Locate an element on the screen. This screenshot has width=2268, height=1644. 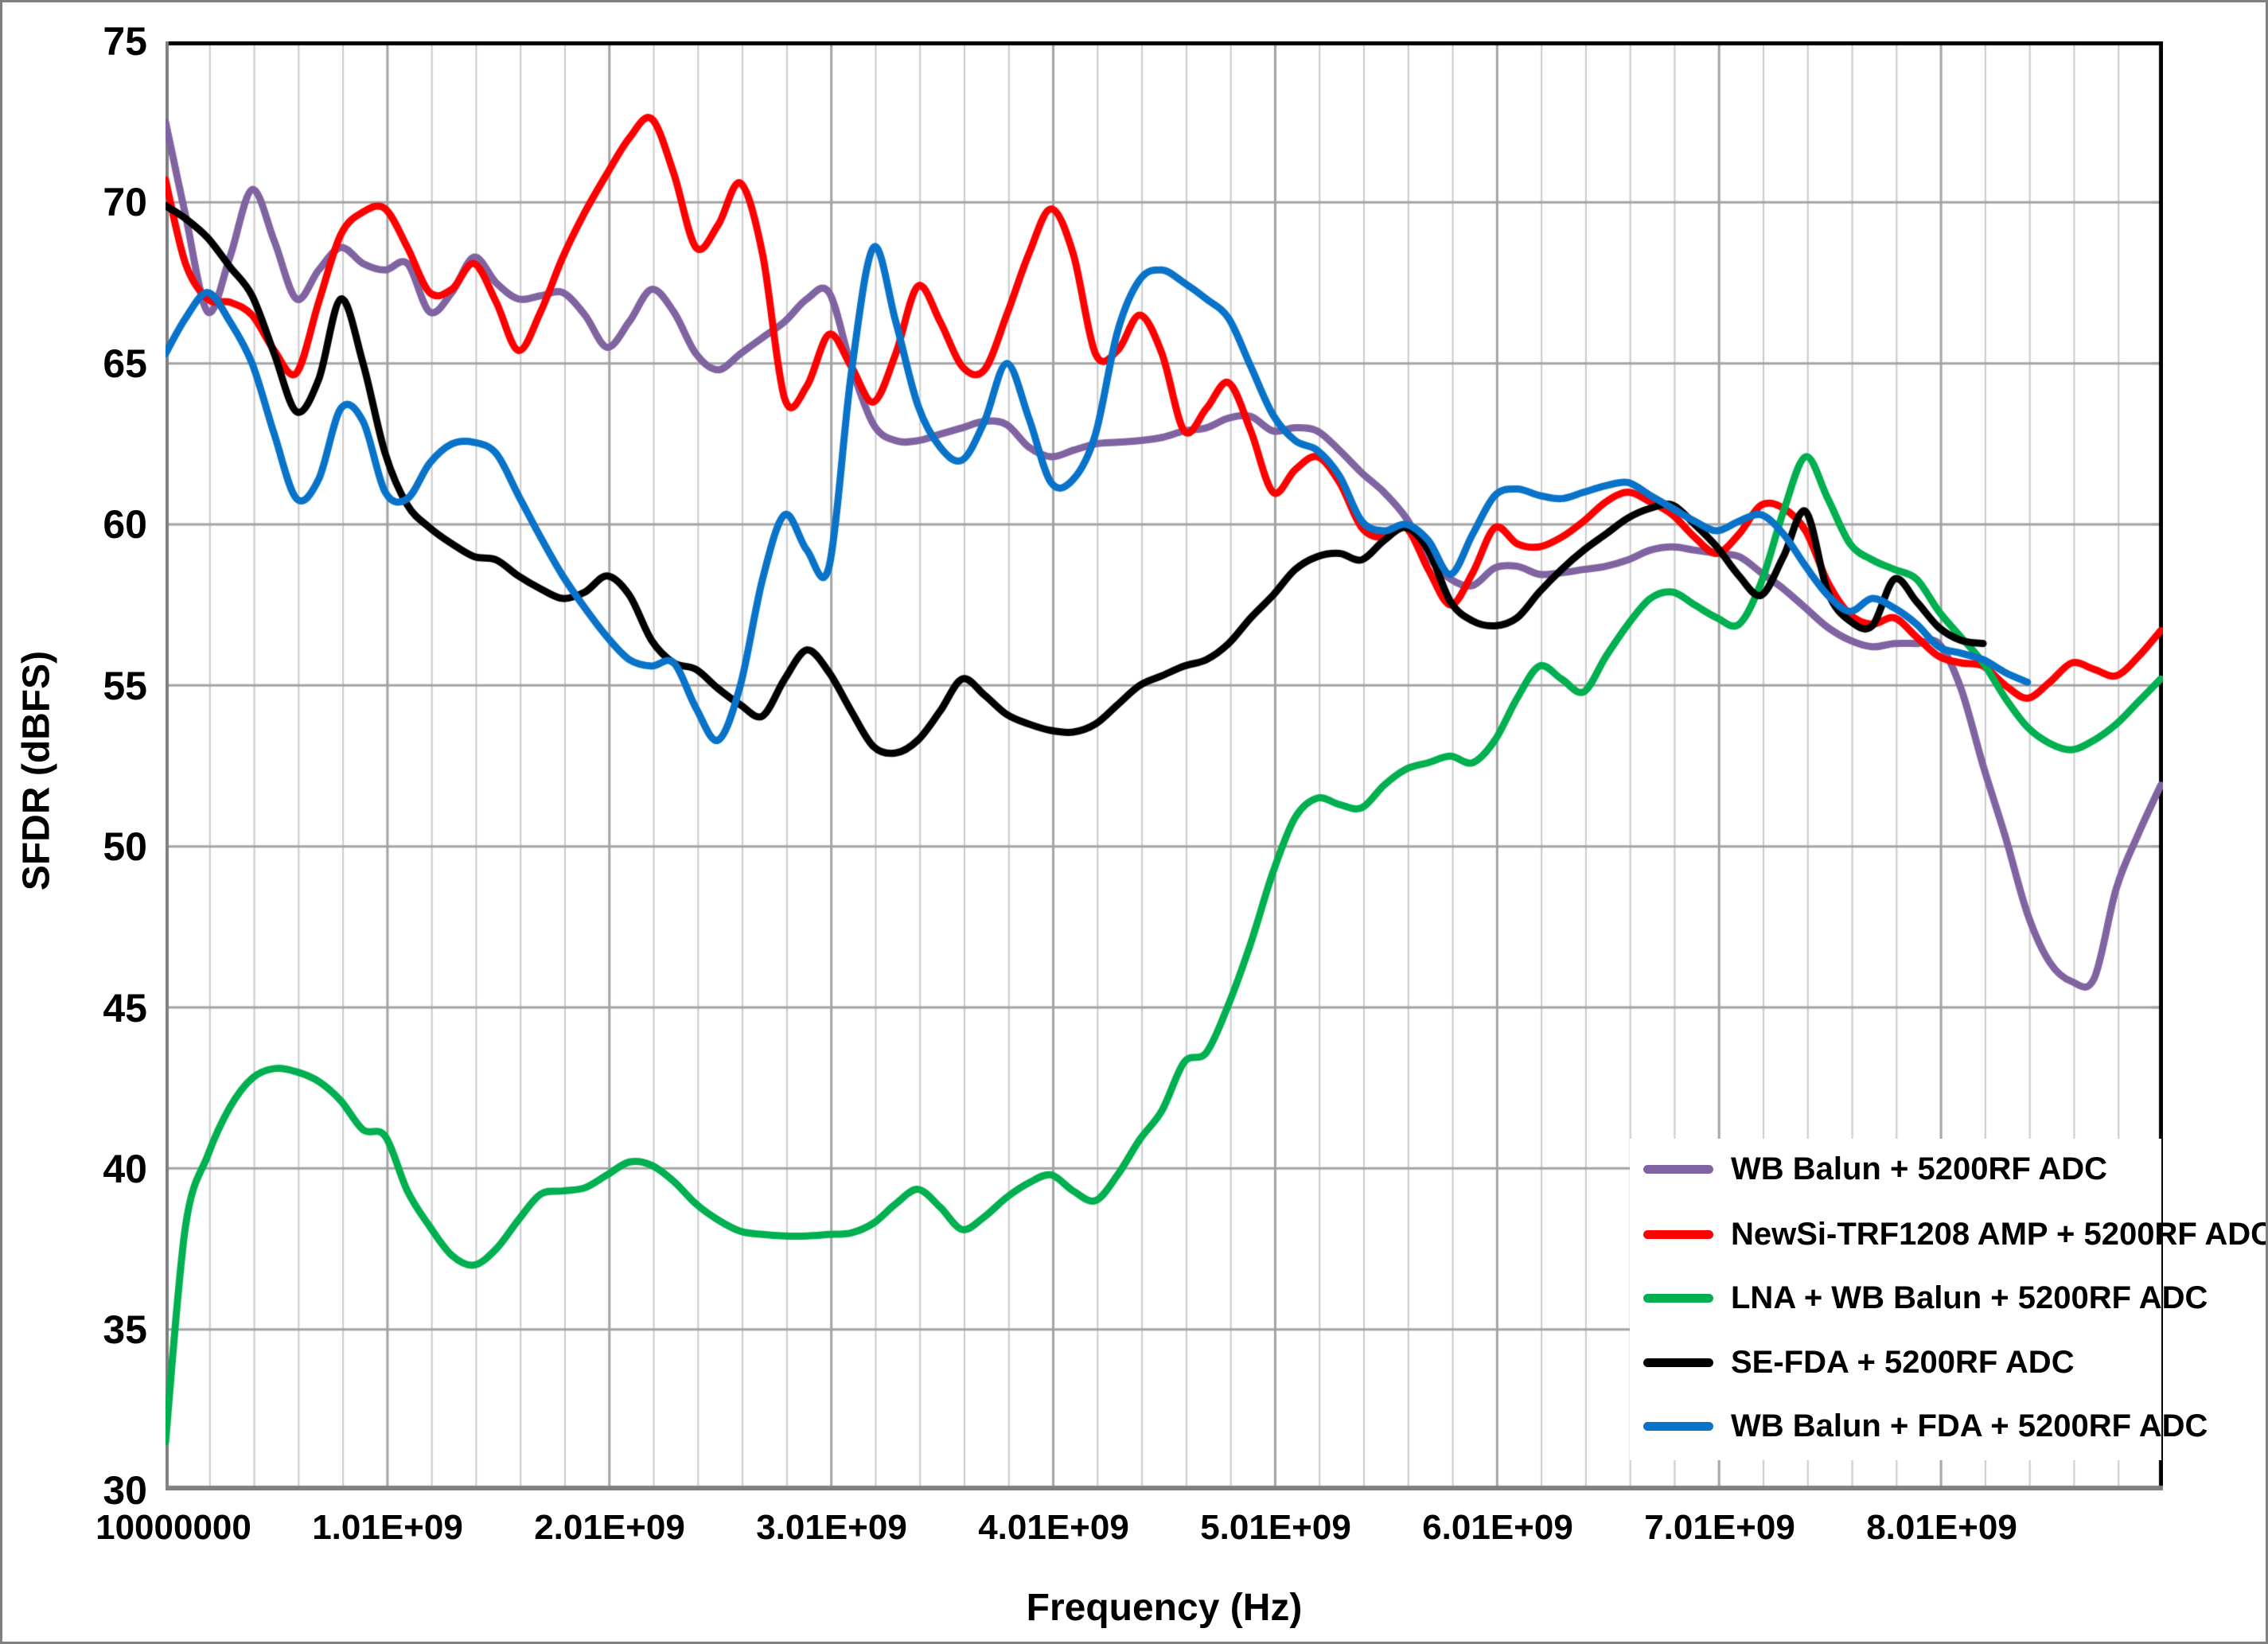
legend-label: NewSi-TRF1208 AMP + 5200RF ADC is located at coordinates (1999, 1234).